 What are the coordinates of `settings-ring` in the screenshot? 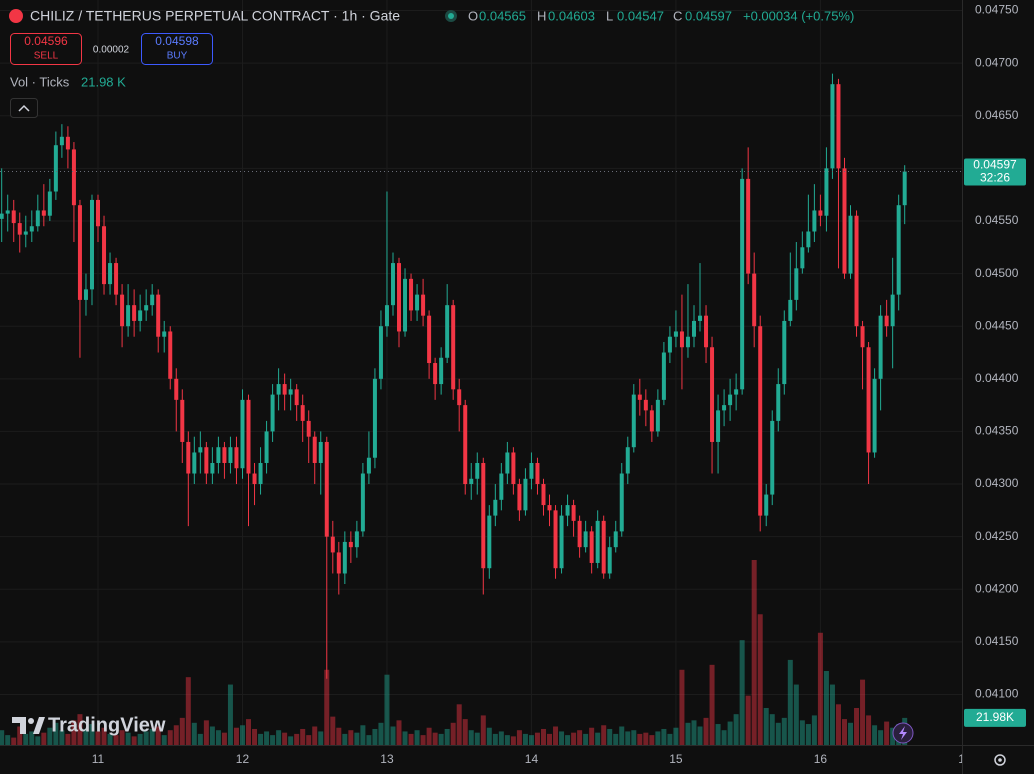 It's located at (1000, 760).